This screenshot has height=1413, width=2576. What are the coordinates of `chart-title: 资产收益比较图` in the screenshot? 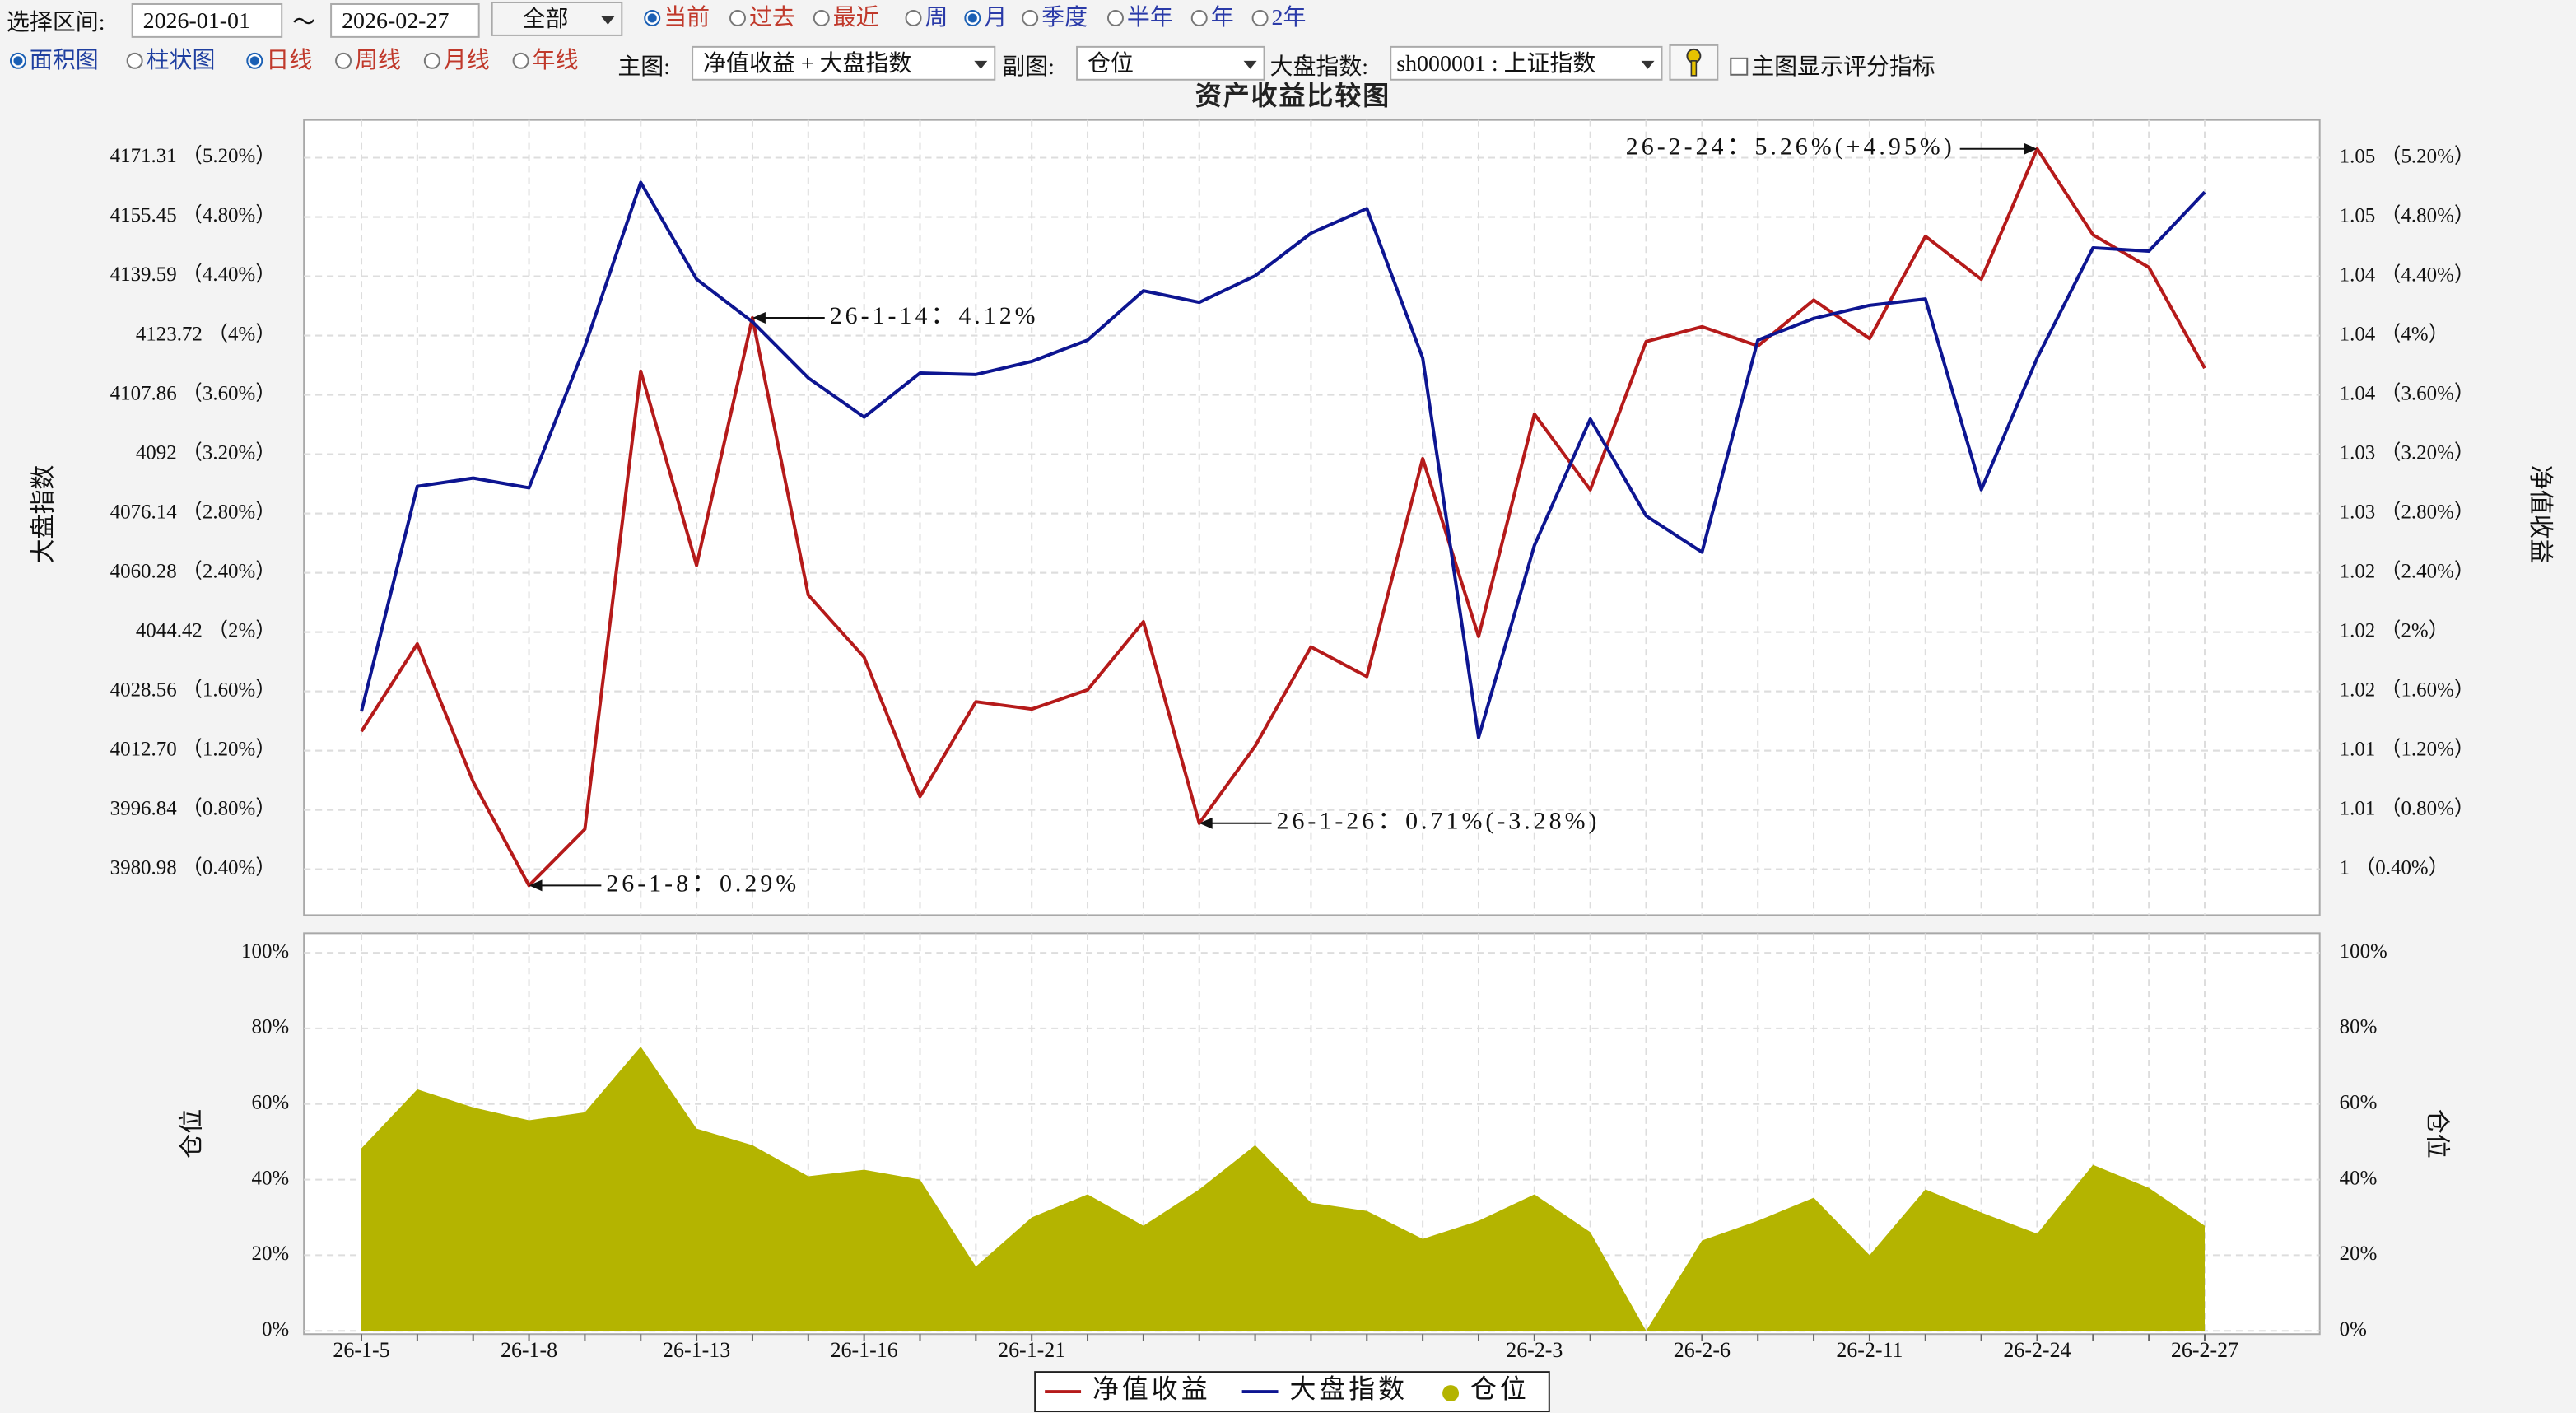 It's located at (1292, 96).